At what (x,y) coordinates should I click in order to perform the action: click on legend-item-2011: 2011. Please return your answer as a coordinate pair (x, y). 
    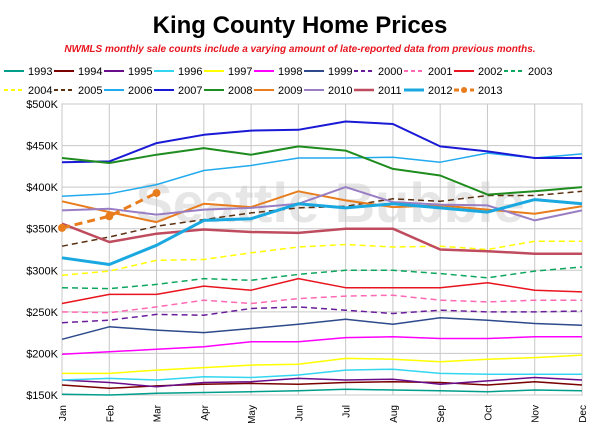
    Looking at the image, I should click on (378, 91).